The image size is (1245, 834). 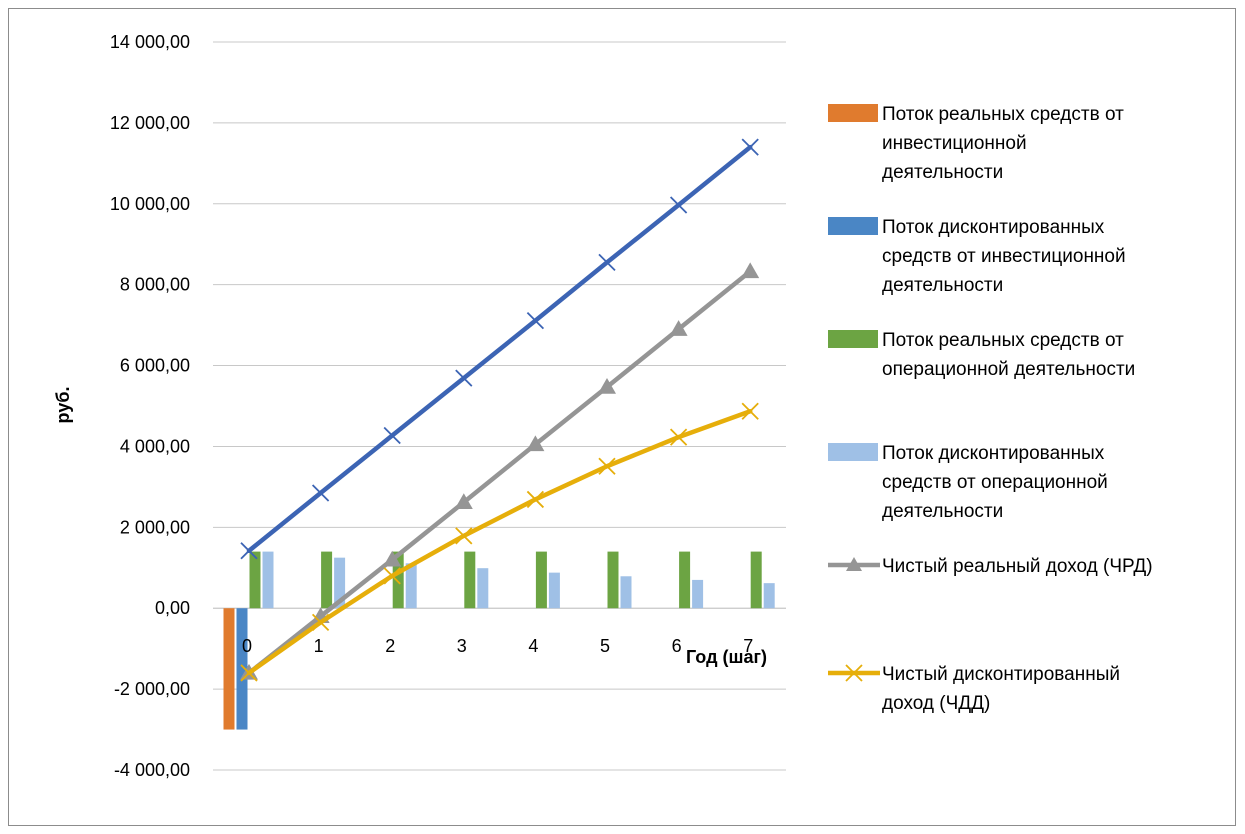 What do you see at coordinates (247, 646) in the screenshot?
I see `x-tick-label: 0` at bounding box center [247, 646].